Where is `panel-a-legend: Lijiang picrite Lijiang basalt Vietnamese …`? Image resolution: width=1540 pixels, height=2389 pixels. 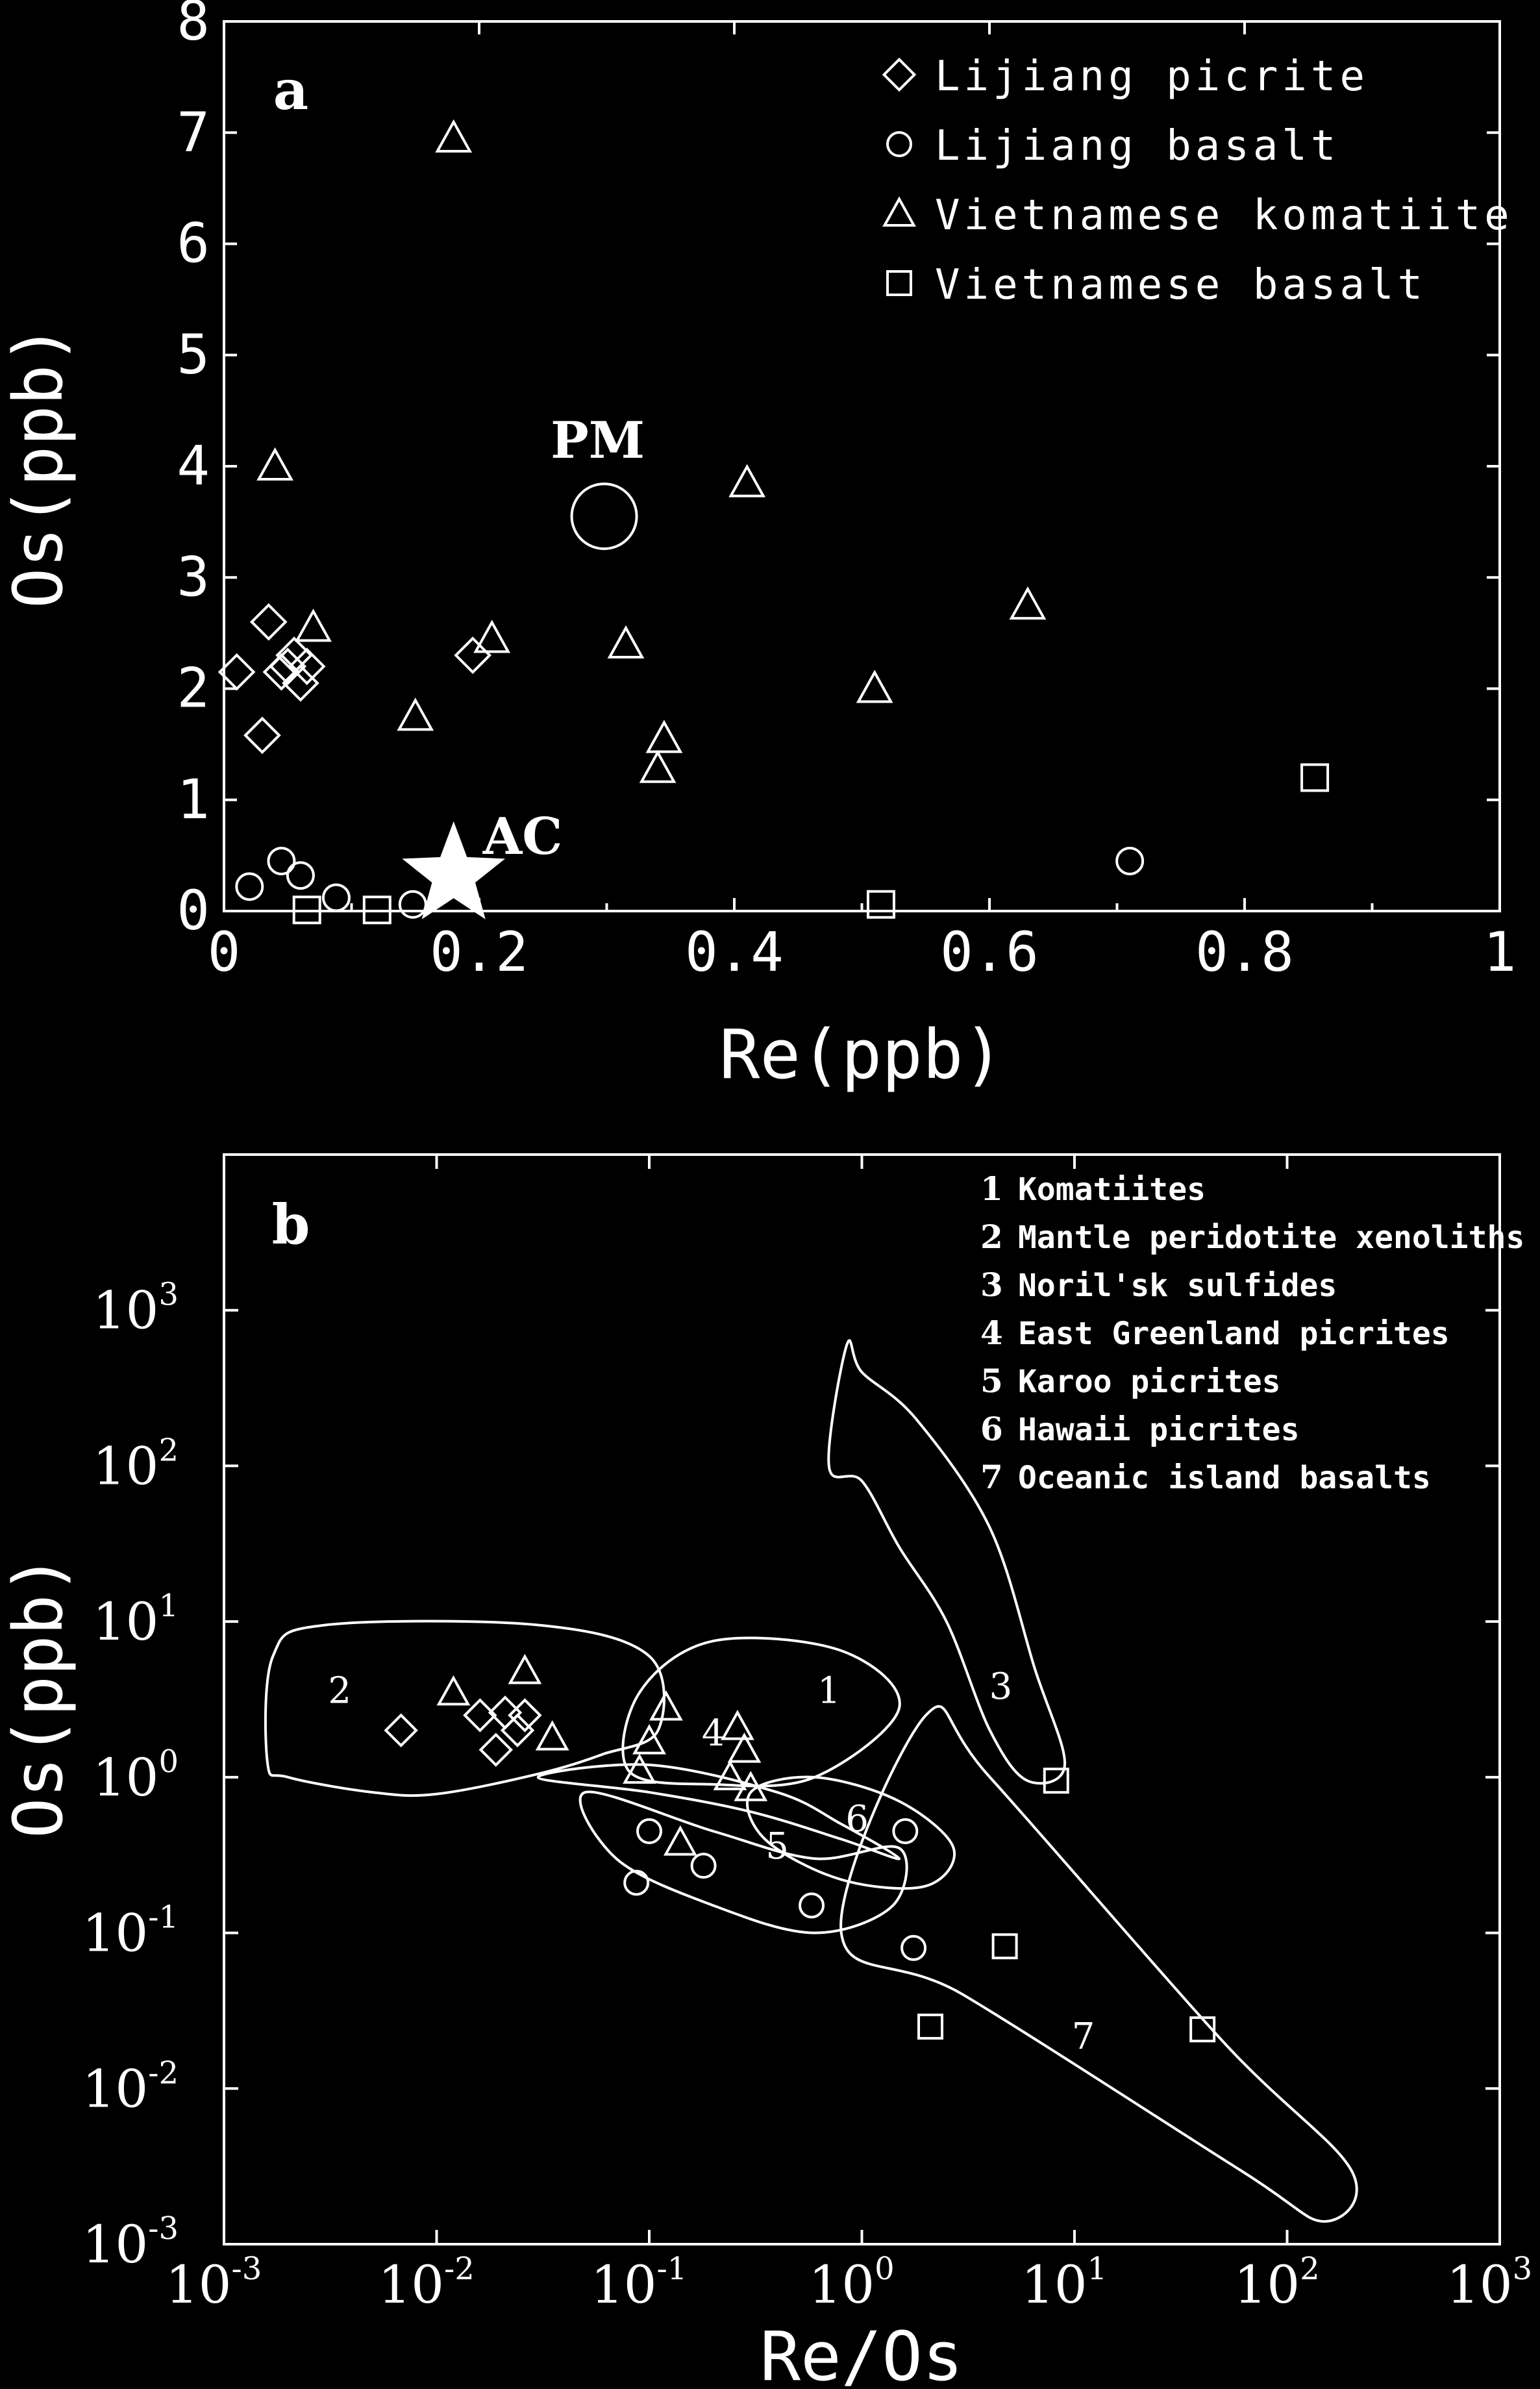 panel-a-legend: Lijiang picrite Lijiang basalt Vietnamese … is located at coordinates (1197, 181).